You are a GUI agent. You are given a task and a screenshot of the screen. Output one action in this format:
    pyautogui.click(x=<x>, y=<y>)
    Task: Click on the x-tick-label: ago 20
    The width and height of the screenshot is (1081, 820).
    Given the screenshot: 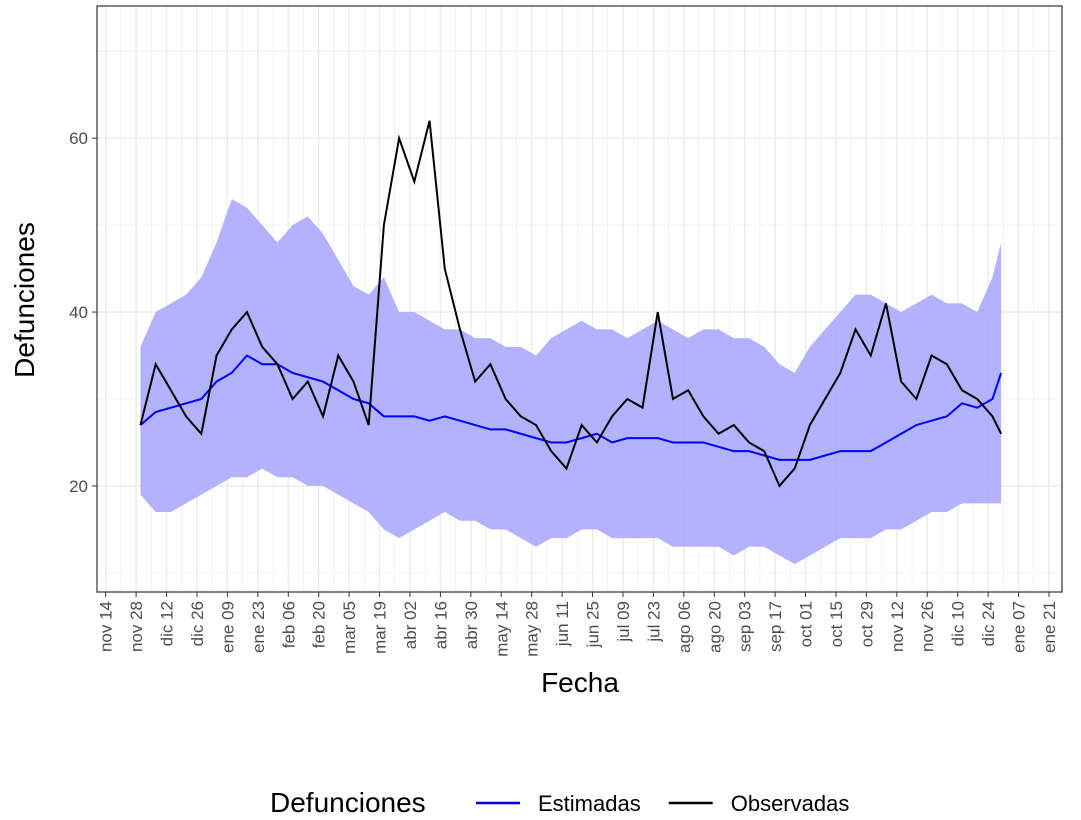 What is the action you would take?
    pyautogui.click(x=714, y=627)
    